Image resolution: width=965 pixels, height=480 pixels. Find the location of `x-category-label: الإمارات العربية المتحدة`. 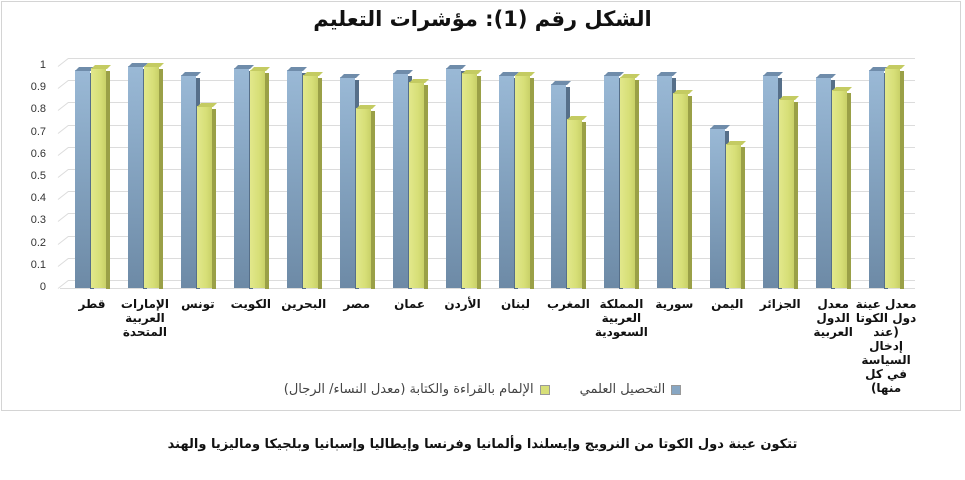

x-category-label: الإمارات العربية المتحدة is located at coordinates (144, 318).